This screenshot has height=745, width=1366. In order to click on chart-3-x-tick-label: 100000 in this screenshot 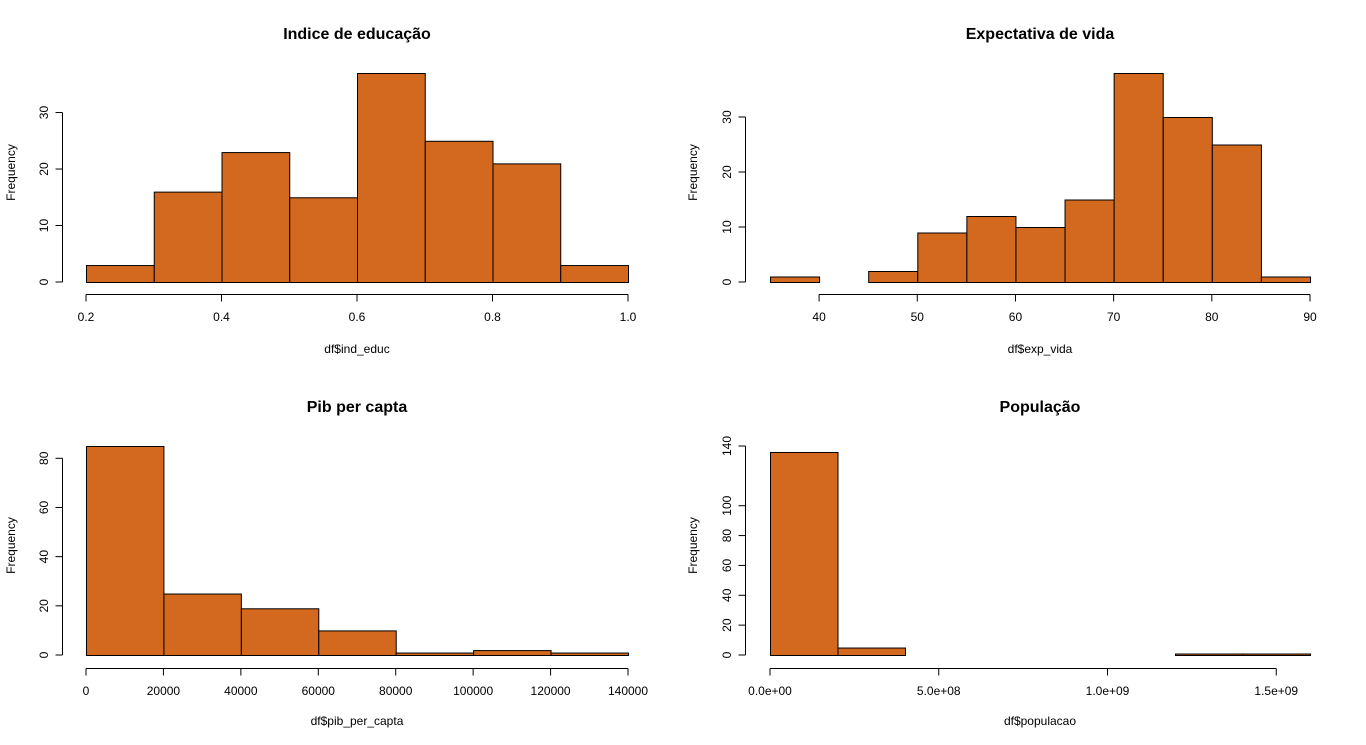, I will do `click(473, 691)`.